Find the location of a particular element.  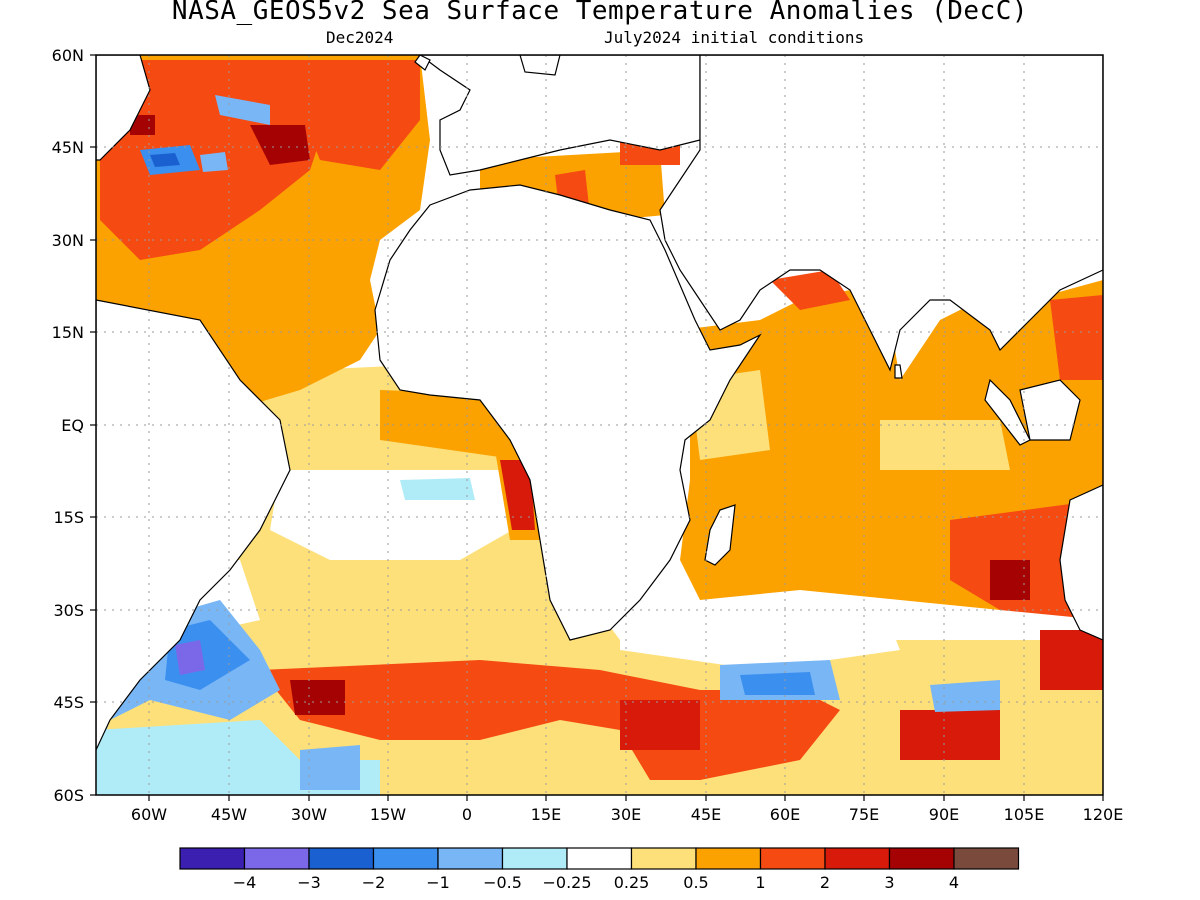

colorbar-label: −1 is located at coordinates (438, 882).